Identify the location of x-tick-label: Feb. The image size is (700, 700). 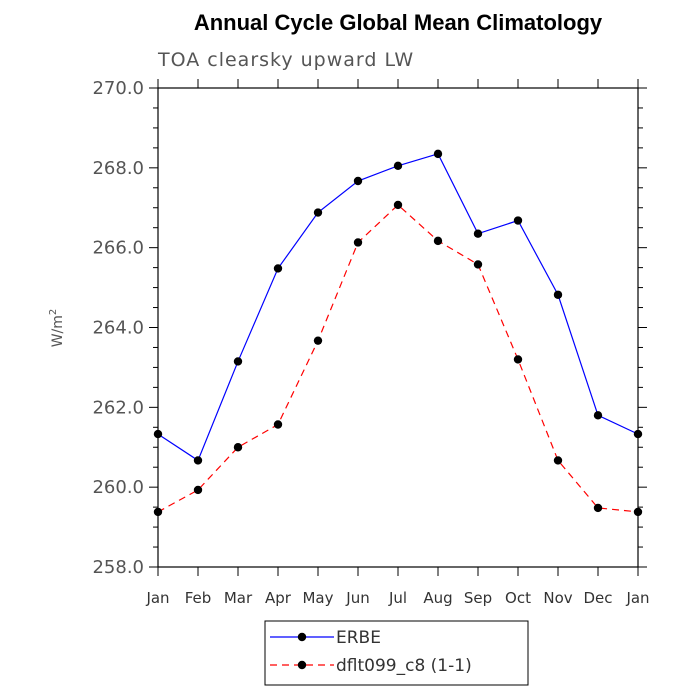
(198, 598).